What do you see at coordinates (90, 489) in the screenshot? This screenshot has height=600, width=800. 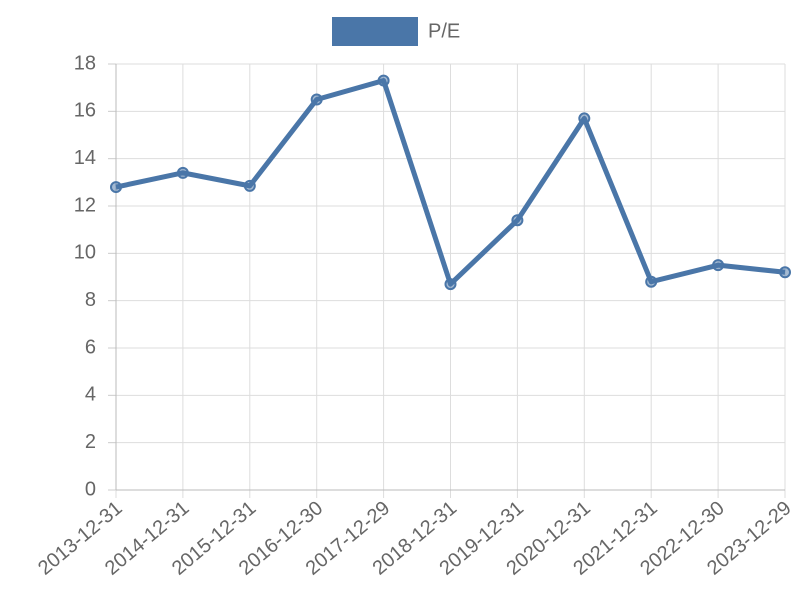 I see `y-tick-label: 0` at bounding box center [90, 489].